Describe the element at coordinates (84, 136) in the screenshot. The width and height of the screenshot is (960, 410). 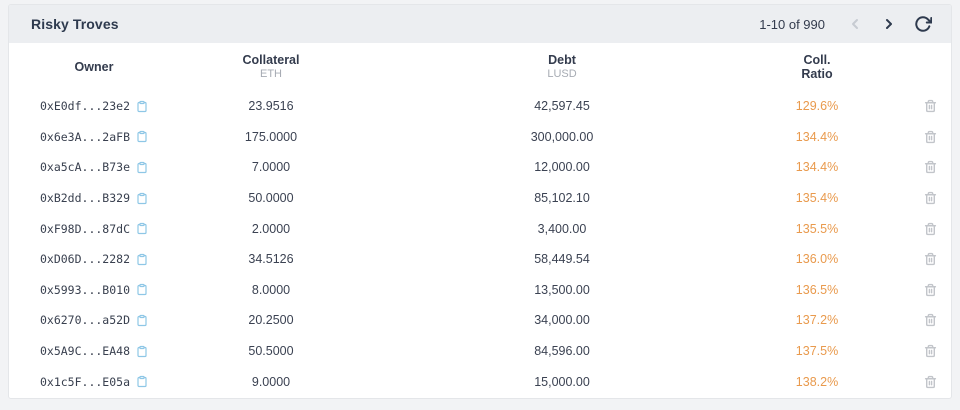
I see `owner-address: 0x6e3A...2aFB` at that location.